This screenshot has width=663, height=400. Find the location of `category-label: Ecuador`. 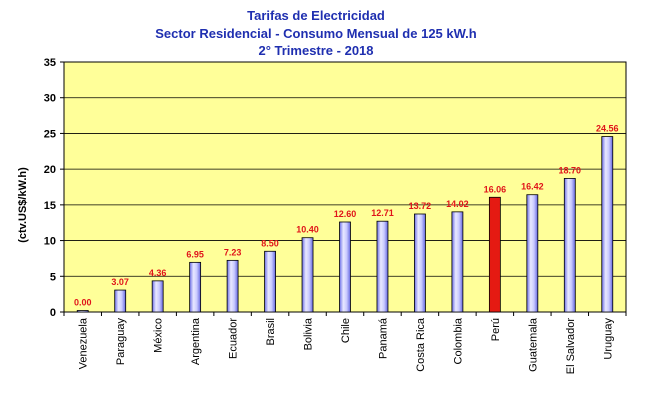

category-label: Ecuador is located at coordinates (234, 338).